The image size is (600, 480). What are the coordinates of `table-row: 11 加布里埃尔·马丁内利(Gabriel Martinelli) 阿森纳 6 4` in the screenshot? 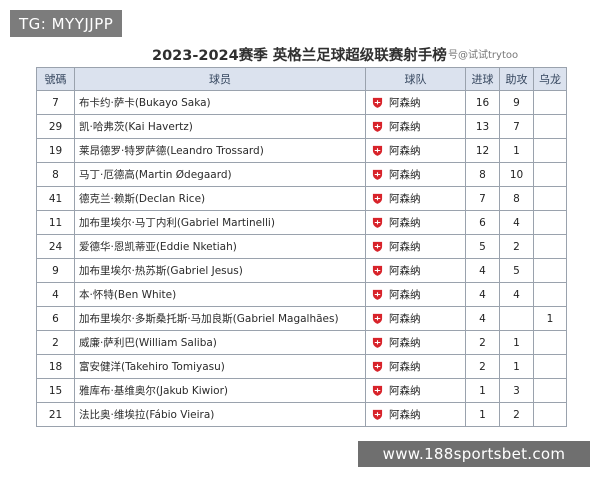 It's located at (301, 222).